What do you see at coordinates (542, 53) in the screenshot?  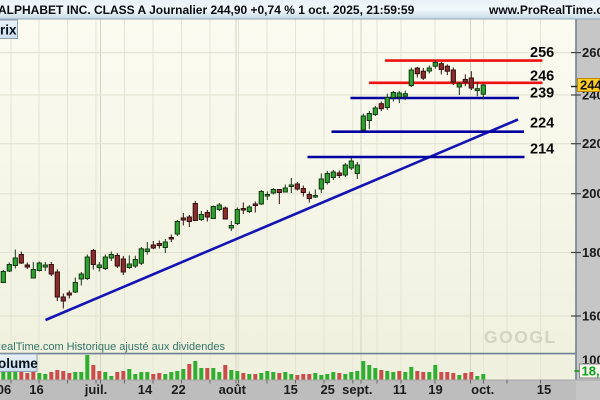 I see `svg-text: 256` at bounding box center [542, 53].